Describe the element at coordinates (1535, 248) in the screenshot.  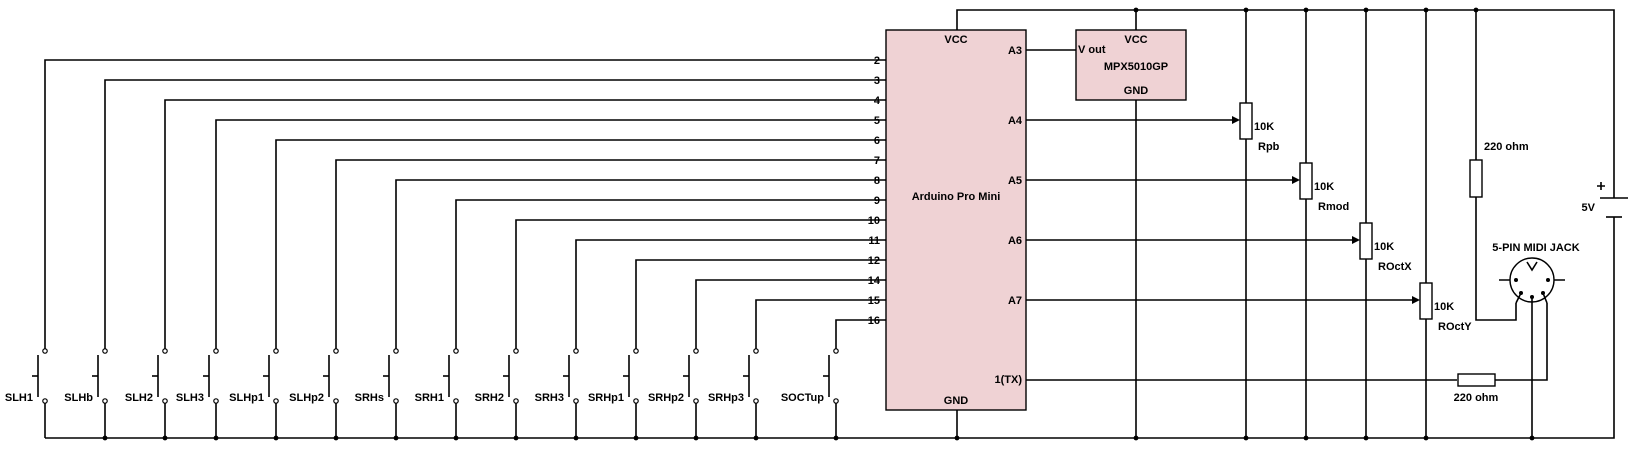
I see `midi-jack-label: 5-PIN MIDI JACK` at that location.